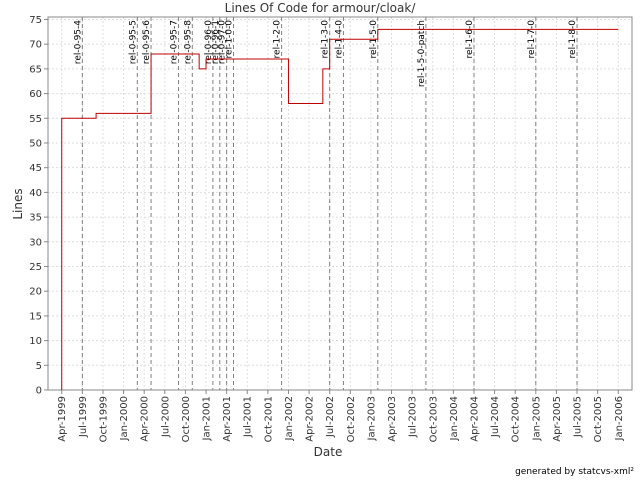 This screenshot has width=640, height=480. What do you see at coordinates (371, 418) in the screenshot?
I see `x-tick-label: Jan-2003` at bounding box center [371, 418].